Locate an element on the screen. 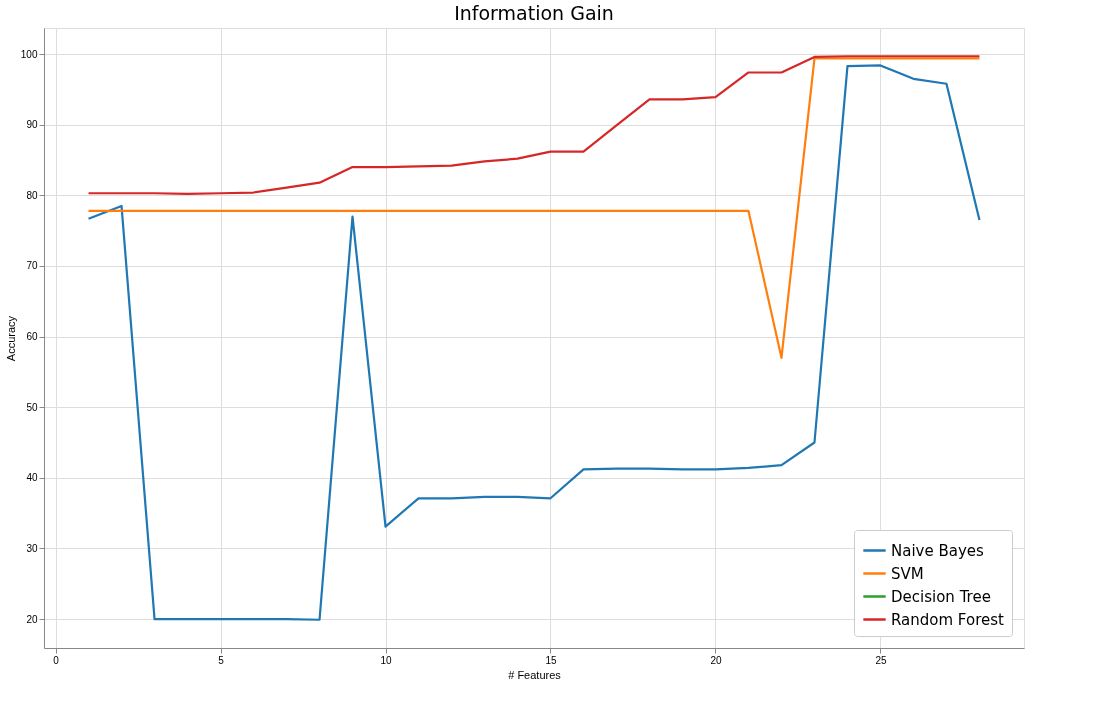 The height and width of the screenshot is (719, 1106). legend-label: Naive Bayes is located at coordinates (938, 550).